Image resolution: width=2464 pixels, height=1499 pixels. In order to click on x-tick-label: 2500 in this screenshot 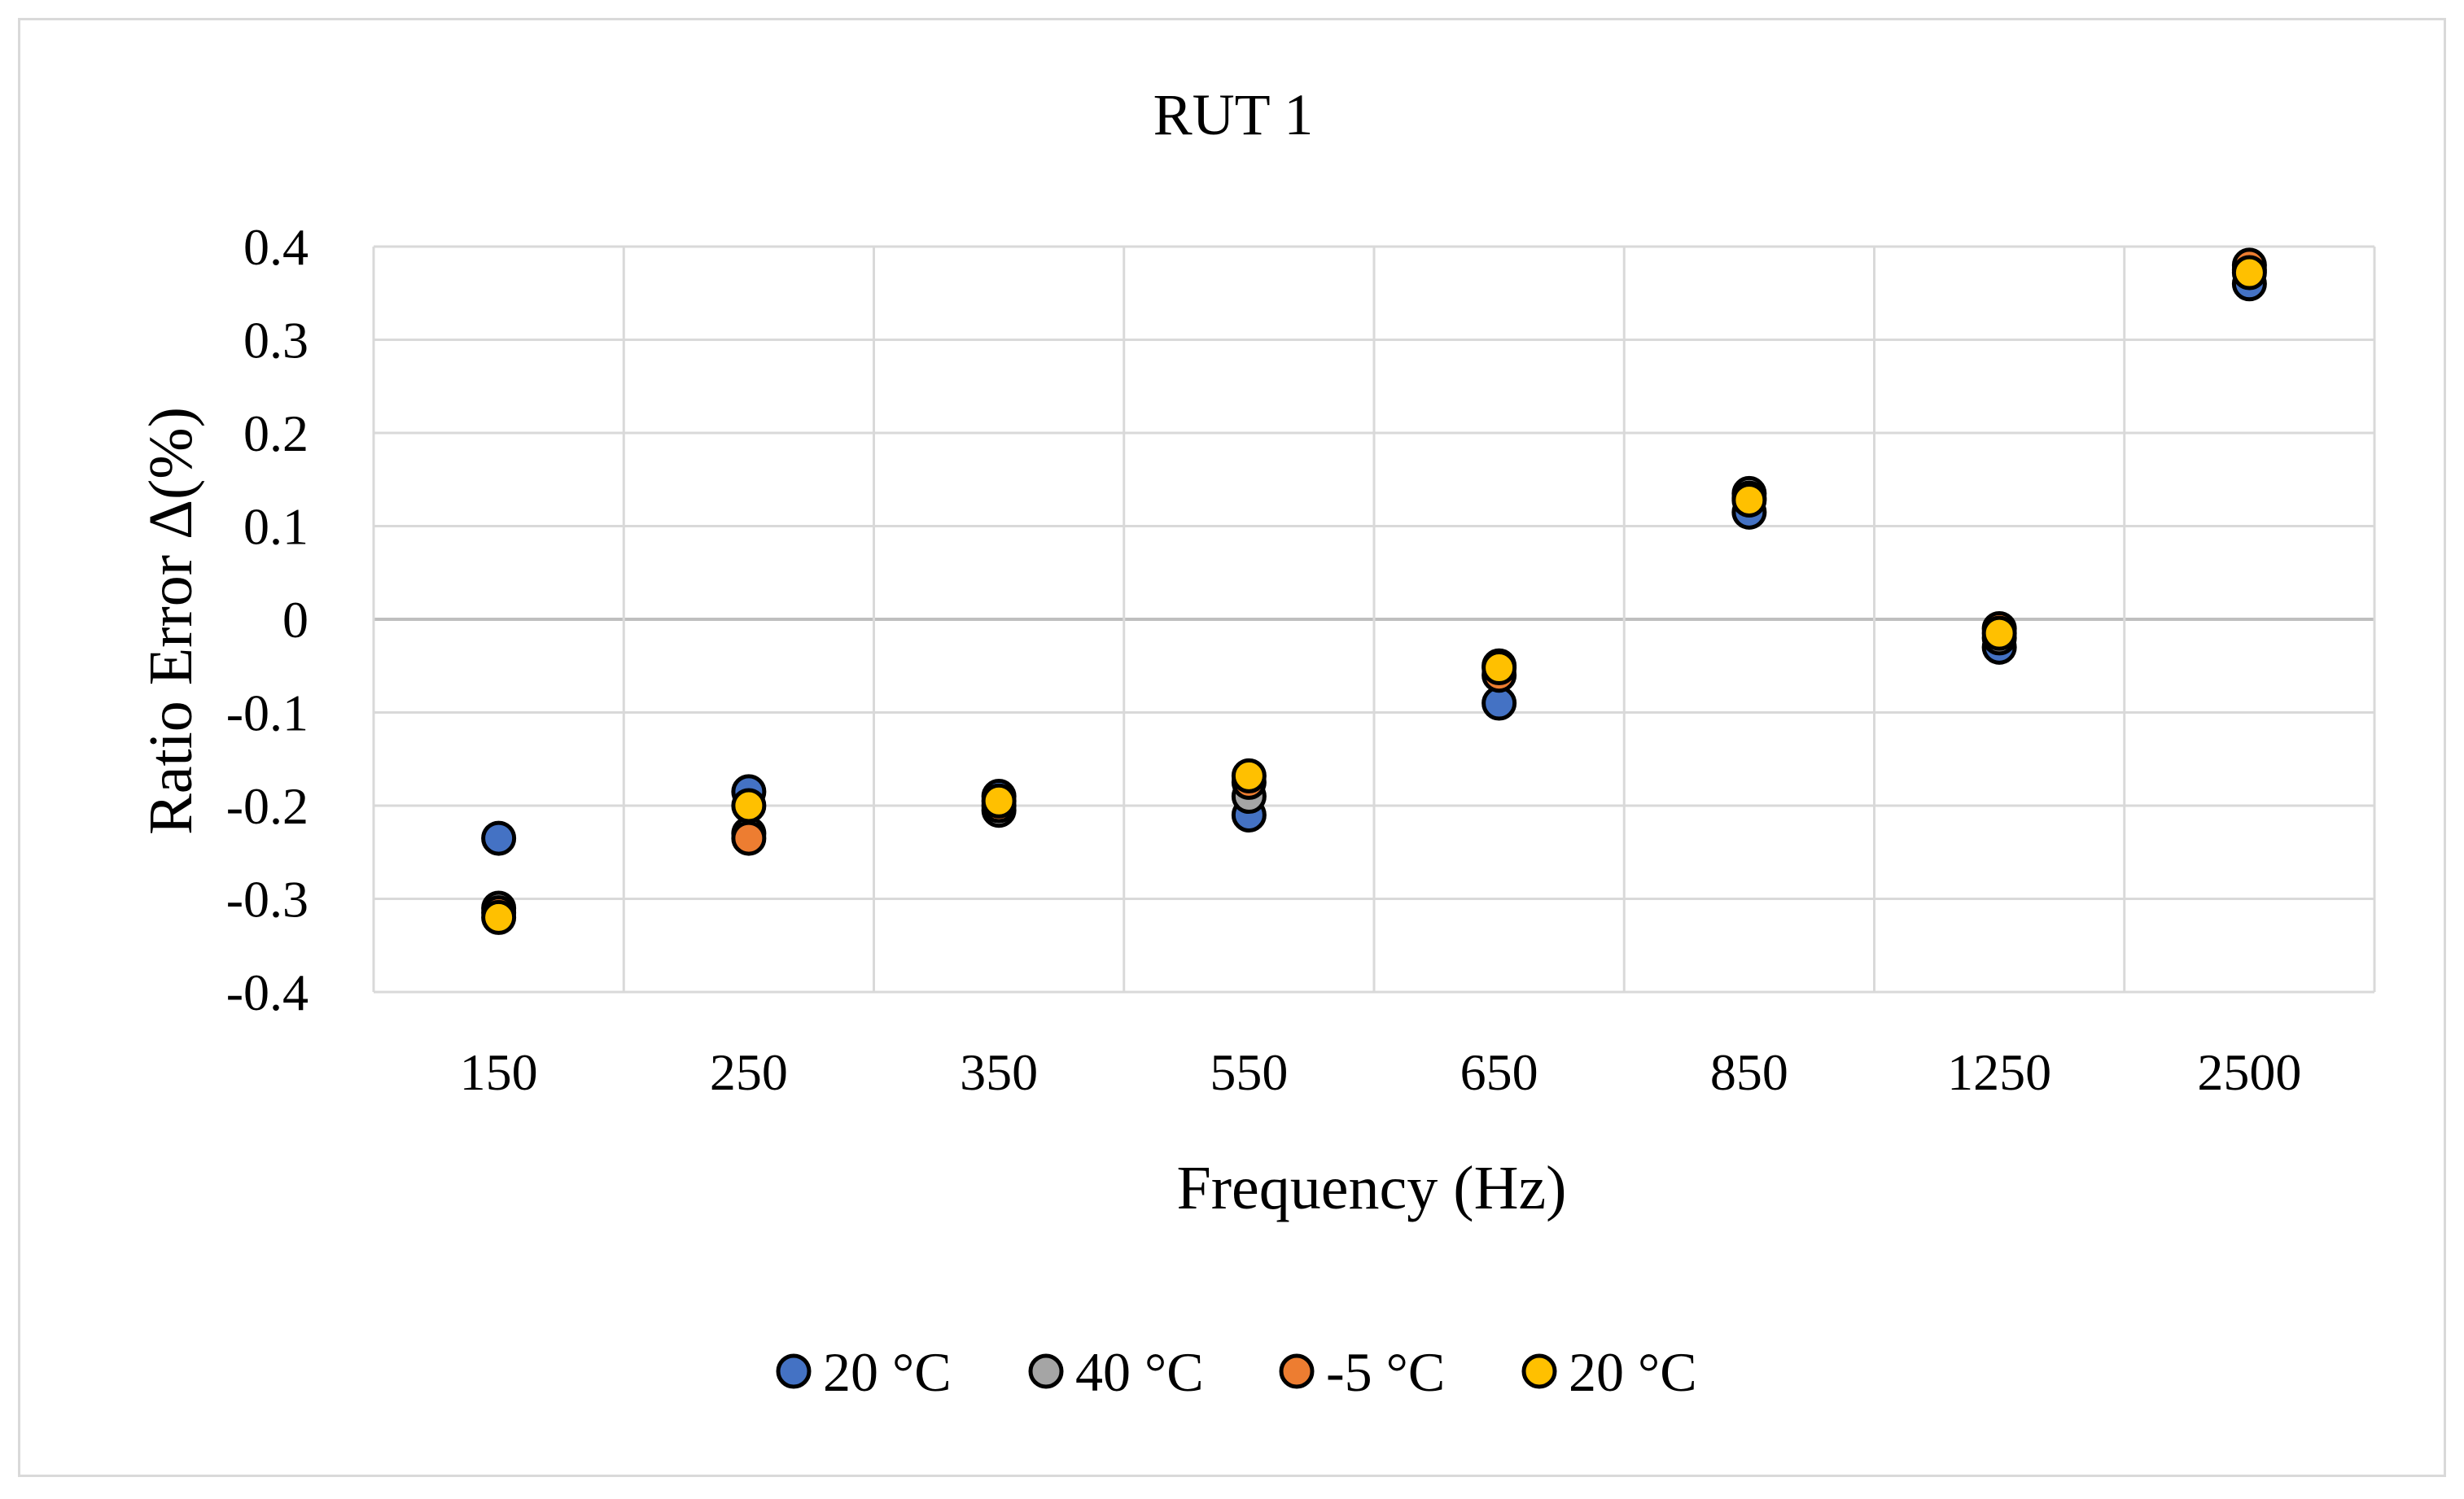, I will do `click(2249, 1072)`.